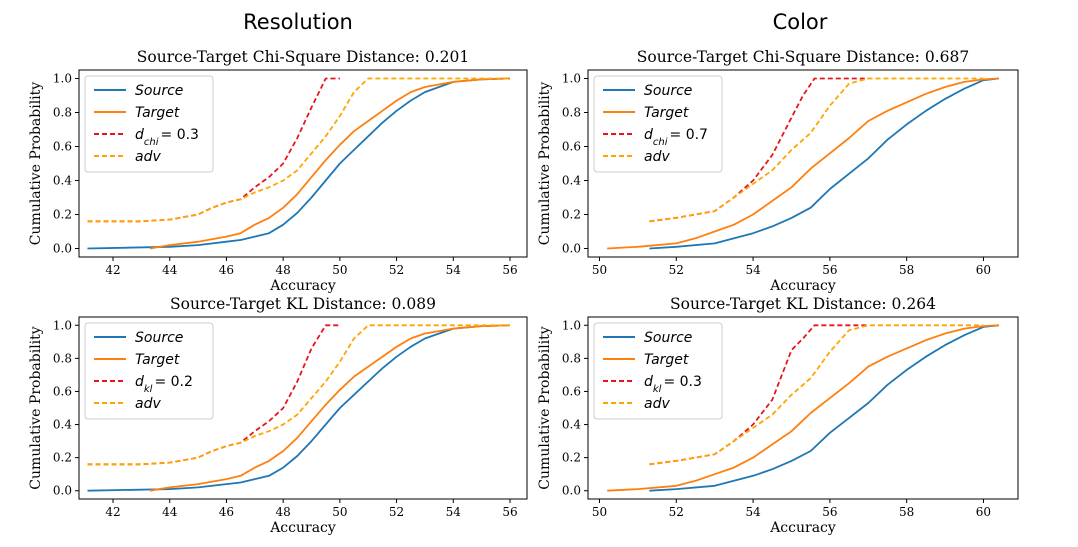 Image resolution: width=1078 pixels, height=547 pixels. Describe the element at coordinates (803, 304) in the screenshot. I see `chart-title: Source-Target KL Distance: 0.264` at that location.